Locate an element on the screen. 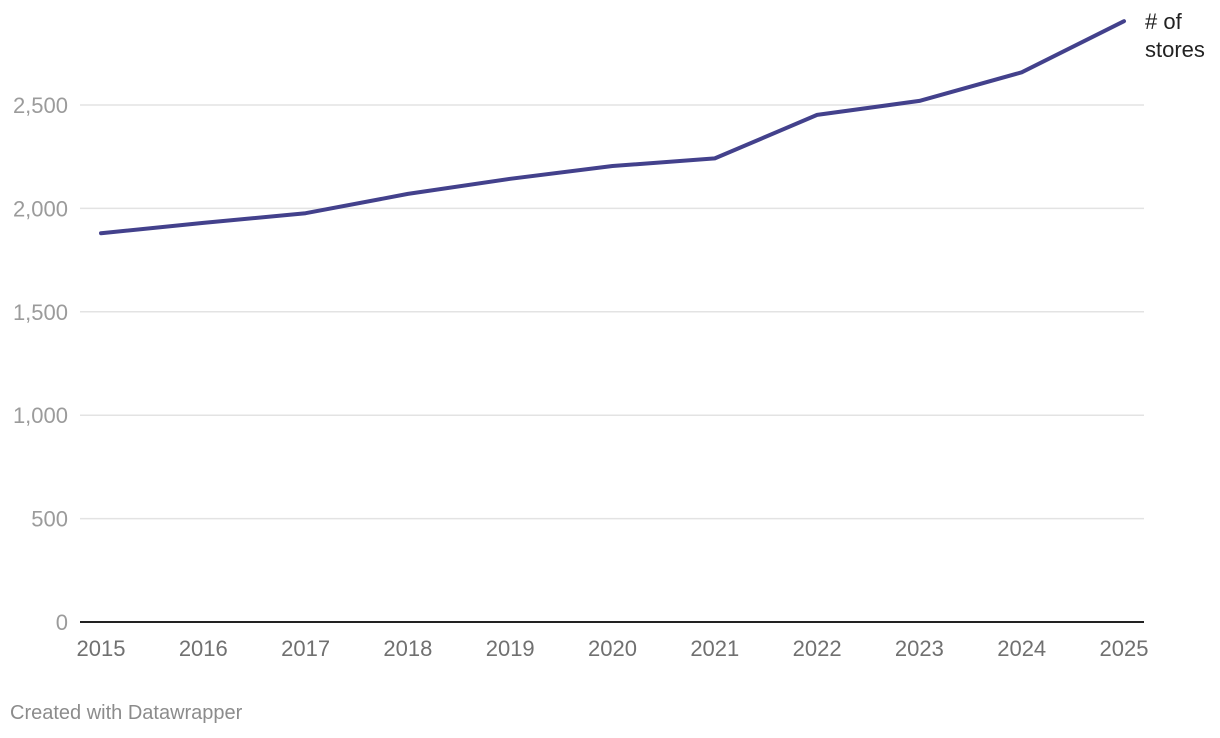 This screenshot has width=1220, height=738. y-tick-label: 2,500 is located at coordinates (40, 105).